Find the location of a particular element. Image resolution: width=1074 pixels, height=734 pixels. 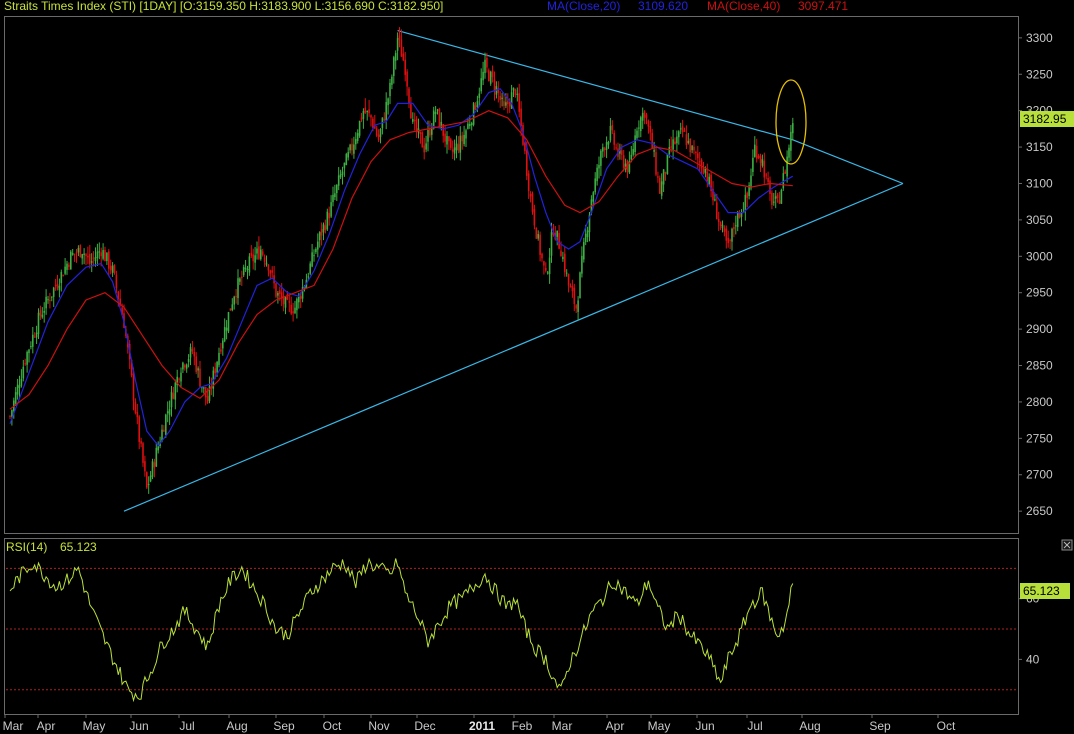

rsi-badge-bg is located at coordinates (1045, 591).